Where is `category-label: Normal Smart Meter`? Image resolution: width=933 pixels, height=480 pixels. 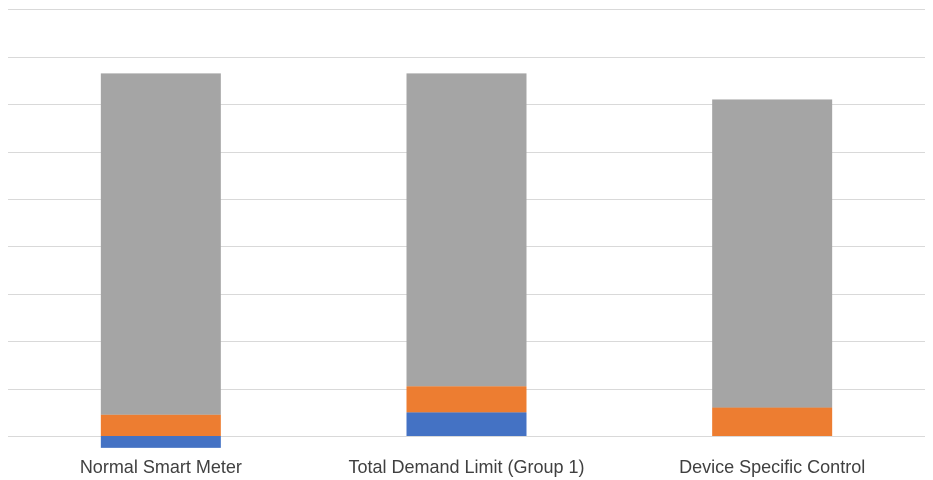 category-label: Normal Smart Meter is located at coordinates (161, 467).